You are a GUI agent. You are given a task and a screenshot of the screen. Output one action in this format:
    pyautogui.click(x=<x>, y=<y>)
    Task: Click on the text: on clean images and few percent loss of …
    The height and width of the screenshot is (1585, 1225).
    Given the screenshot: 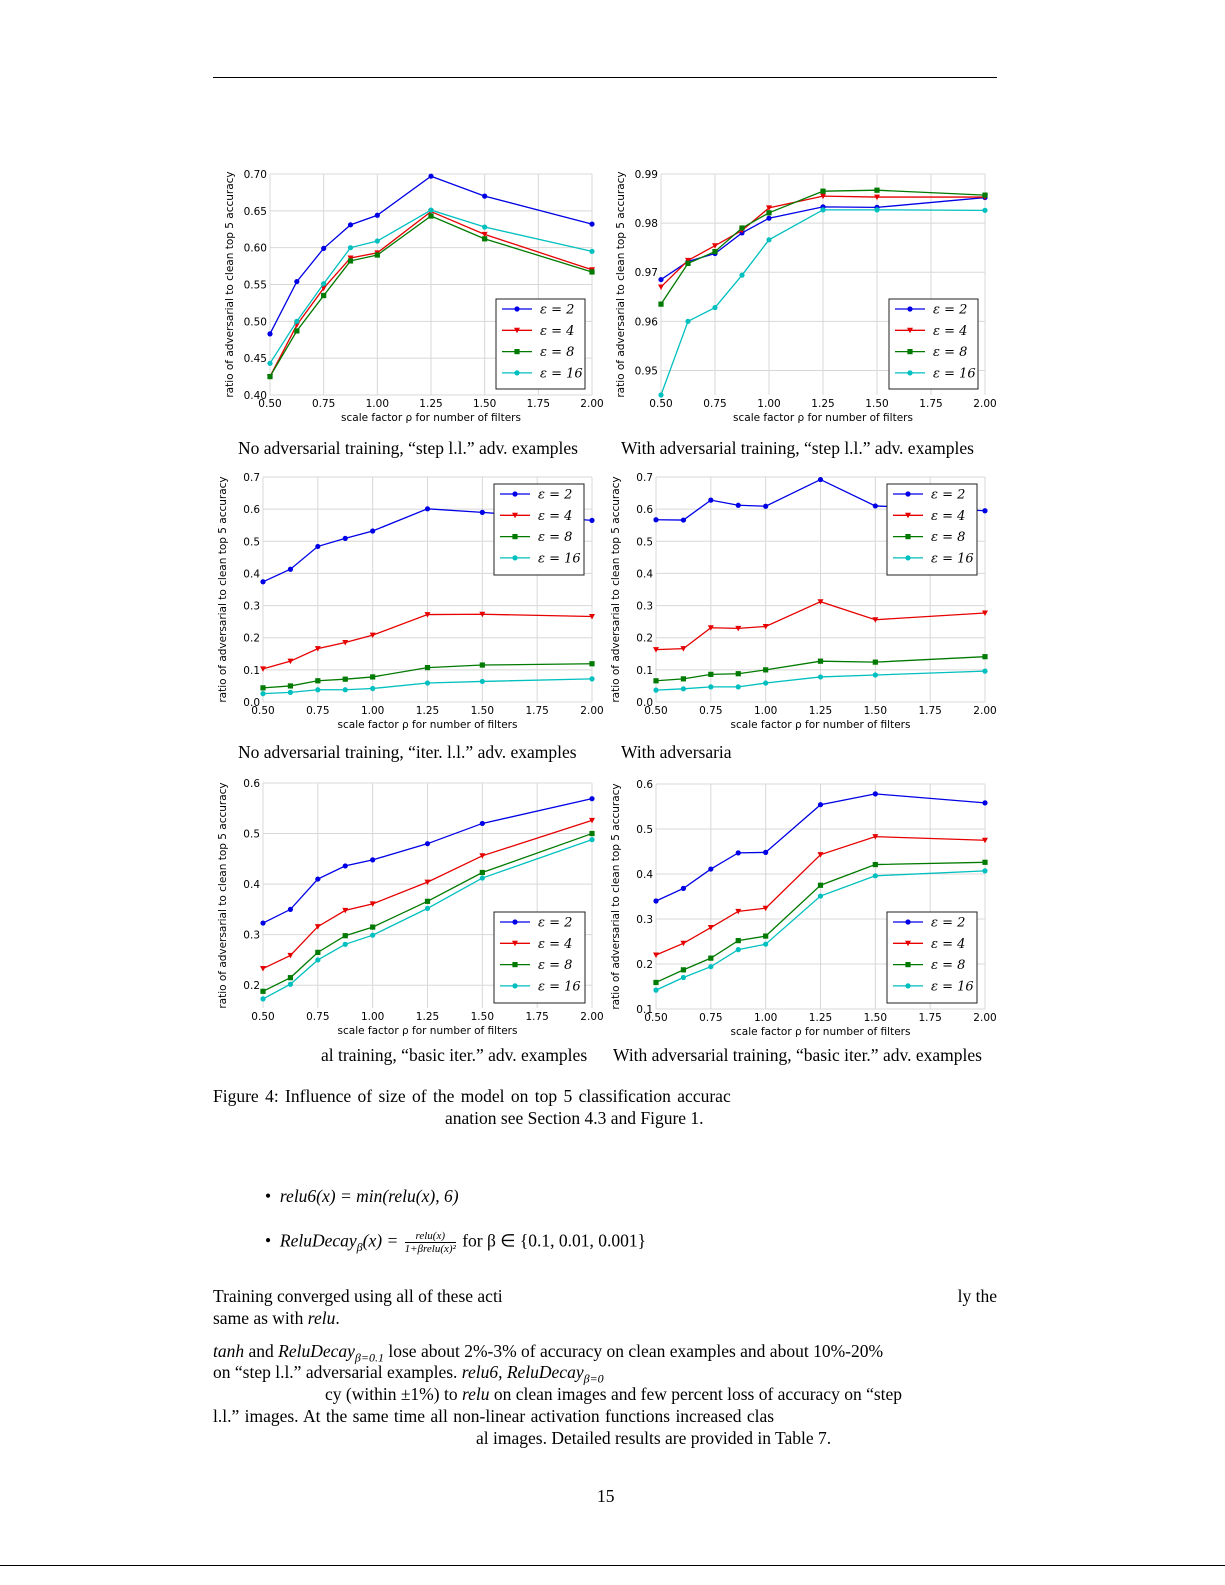 What is the action you would take?
    pyautogui.click(x=696, y=1394)
    